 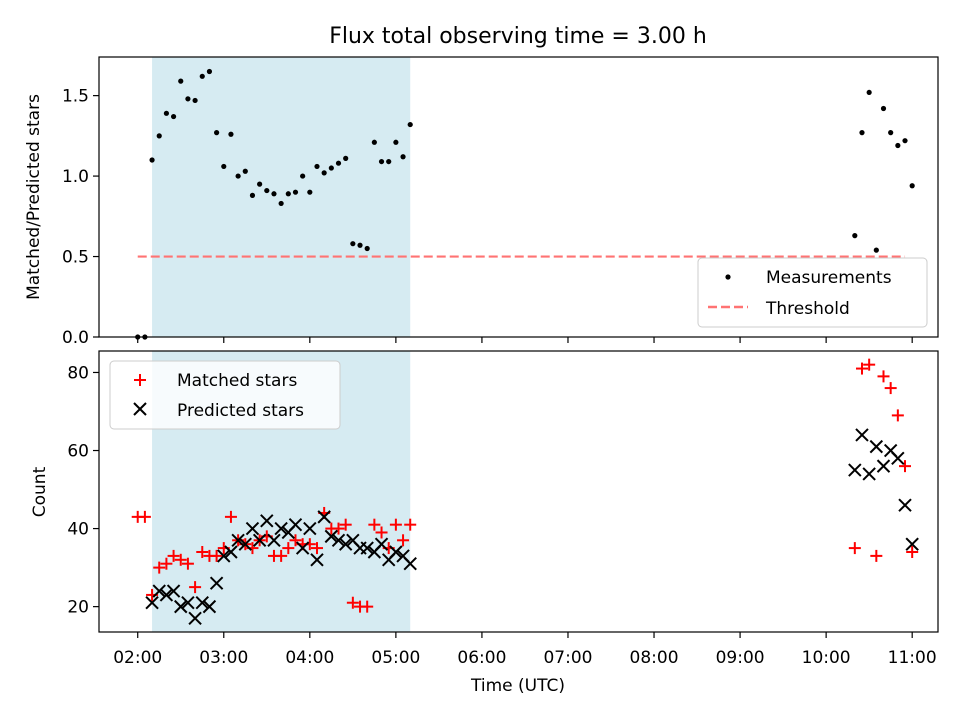 What do you see at coordinates (75, 177) in the screenshot?
I see `top-ytick-label: 1.0` at bounding box center [75, 177].